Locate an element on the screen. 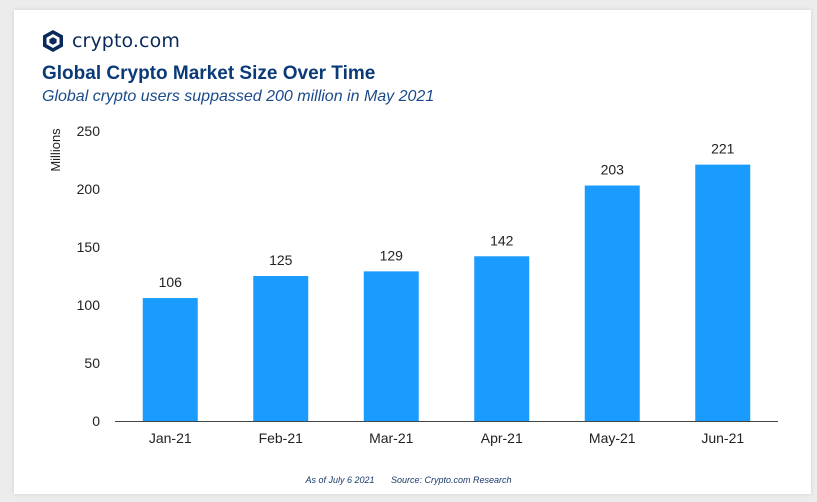  data-label: 142 is located at coordinates (502, 240).